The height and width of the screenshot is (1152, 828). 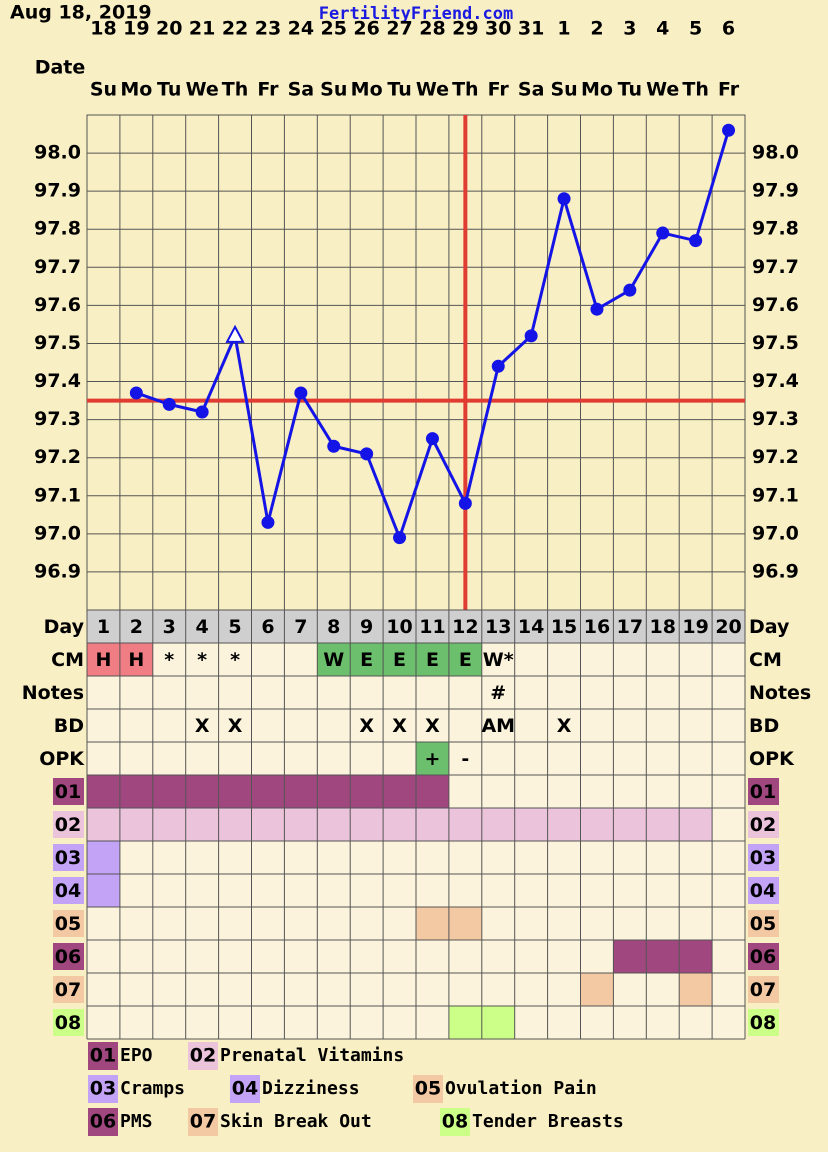 I want to click on weekday-label: Tu, so click(x=169, y=90).